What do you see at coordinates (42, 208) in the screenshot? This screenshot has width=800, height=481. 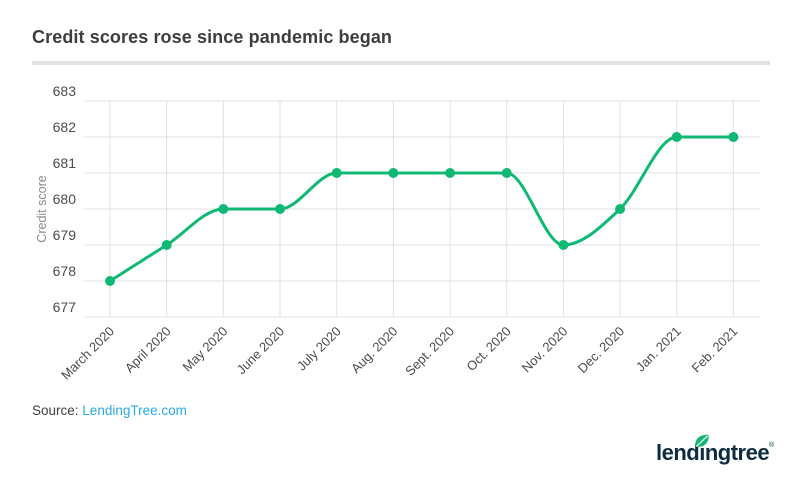 I see `y-axis-title: Credit score` at bounding box center [42, 208].